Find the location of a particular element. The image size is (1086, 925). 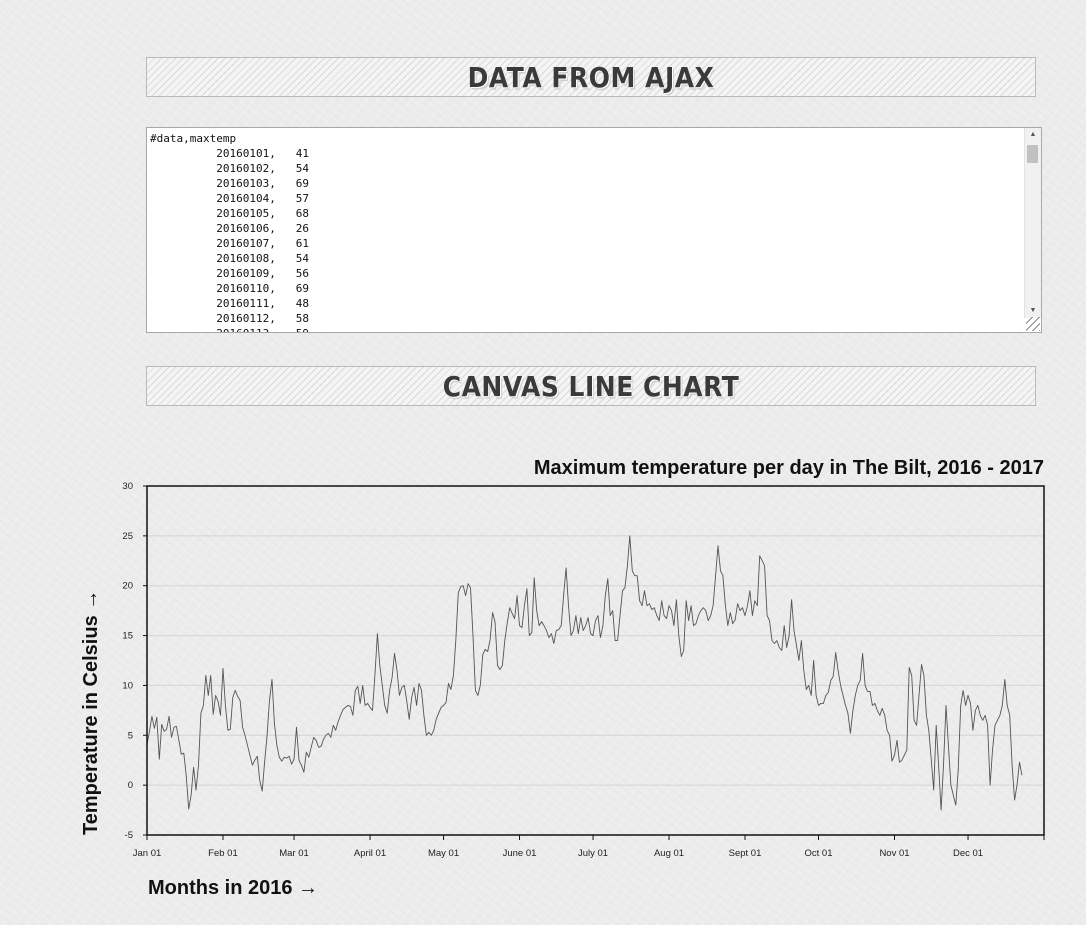

y-tick-label: 10 is located at coordinates (127, 685).